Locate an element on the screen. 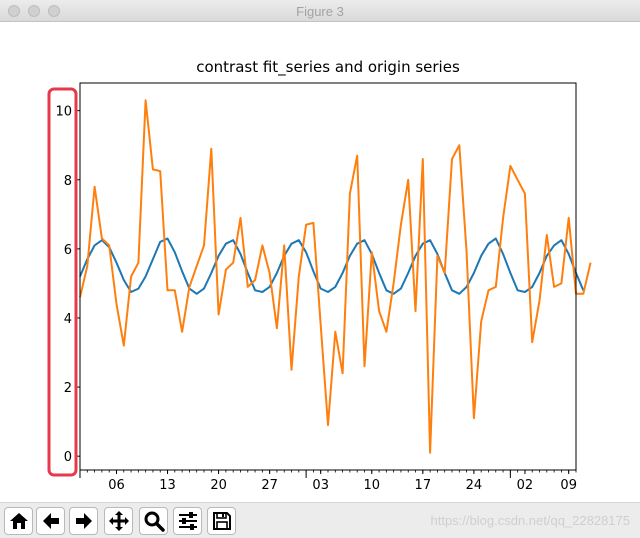 The height and width of the screenshot is (538, 640). arrow-right-icon is located at coordinates (83, 521).